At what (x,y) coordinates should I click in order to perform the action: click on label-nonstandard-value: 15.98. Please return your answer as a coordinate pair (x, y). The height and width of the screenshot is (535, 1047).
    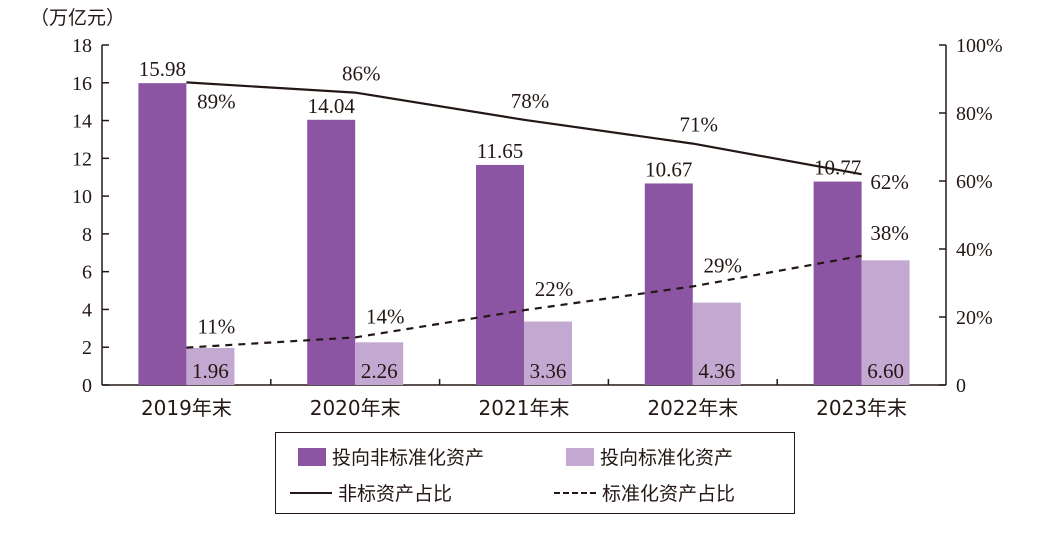
    Looking at the image, I should click on (162, 69).